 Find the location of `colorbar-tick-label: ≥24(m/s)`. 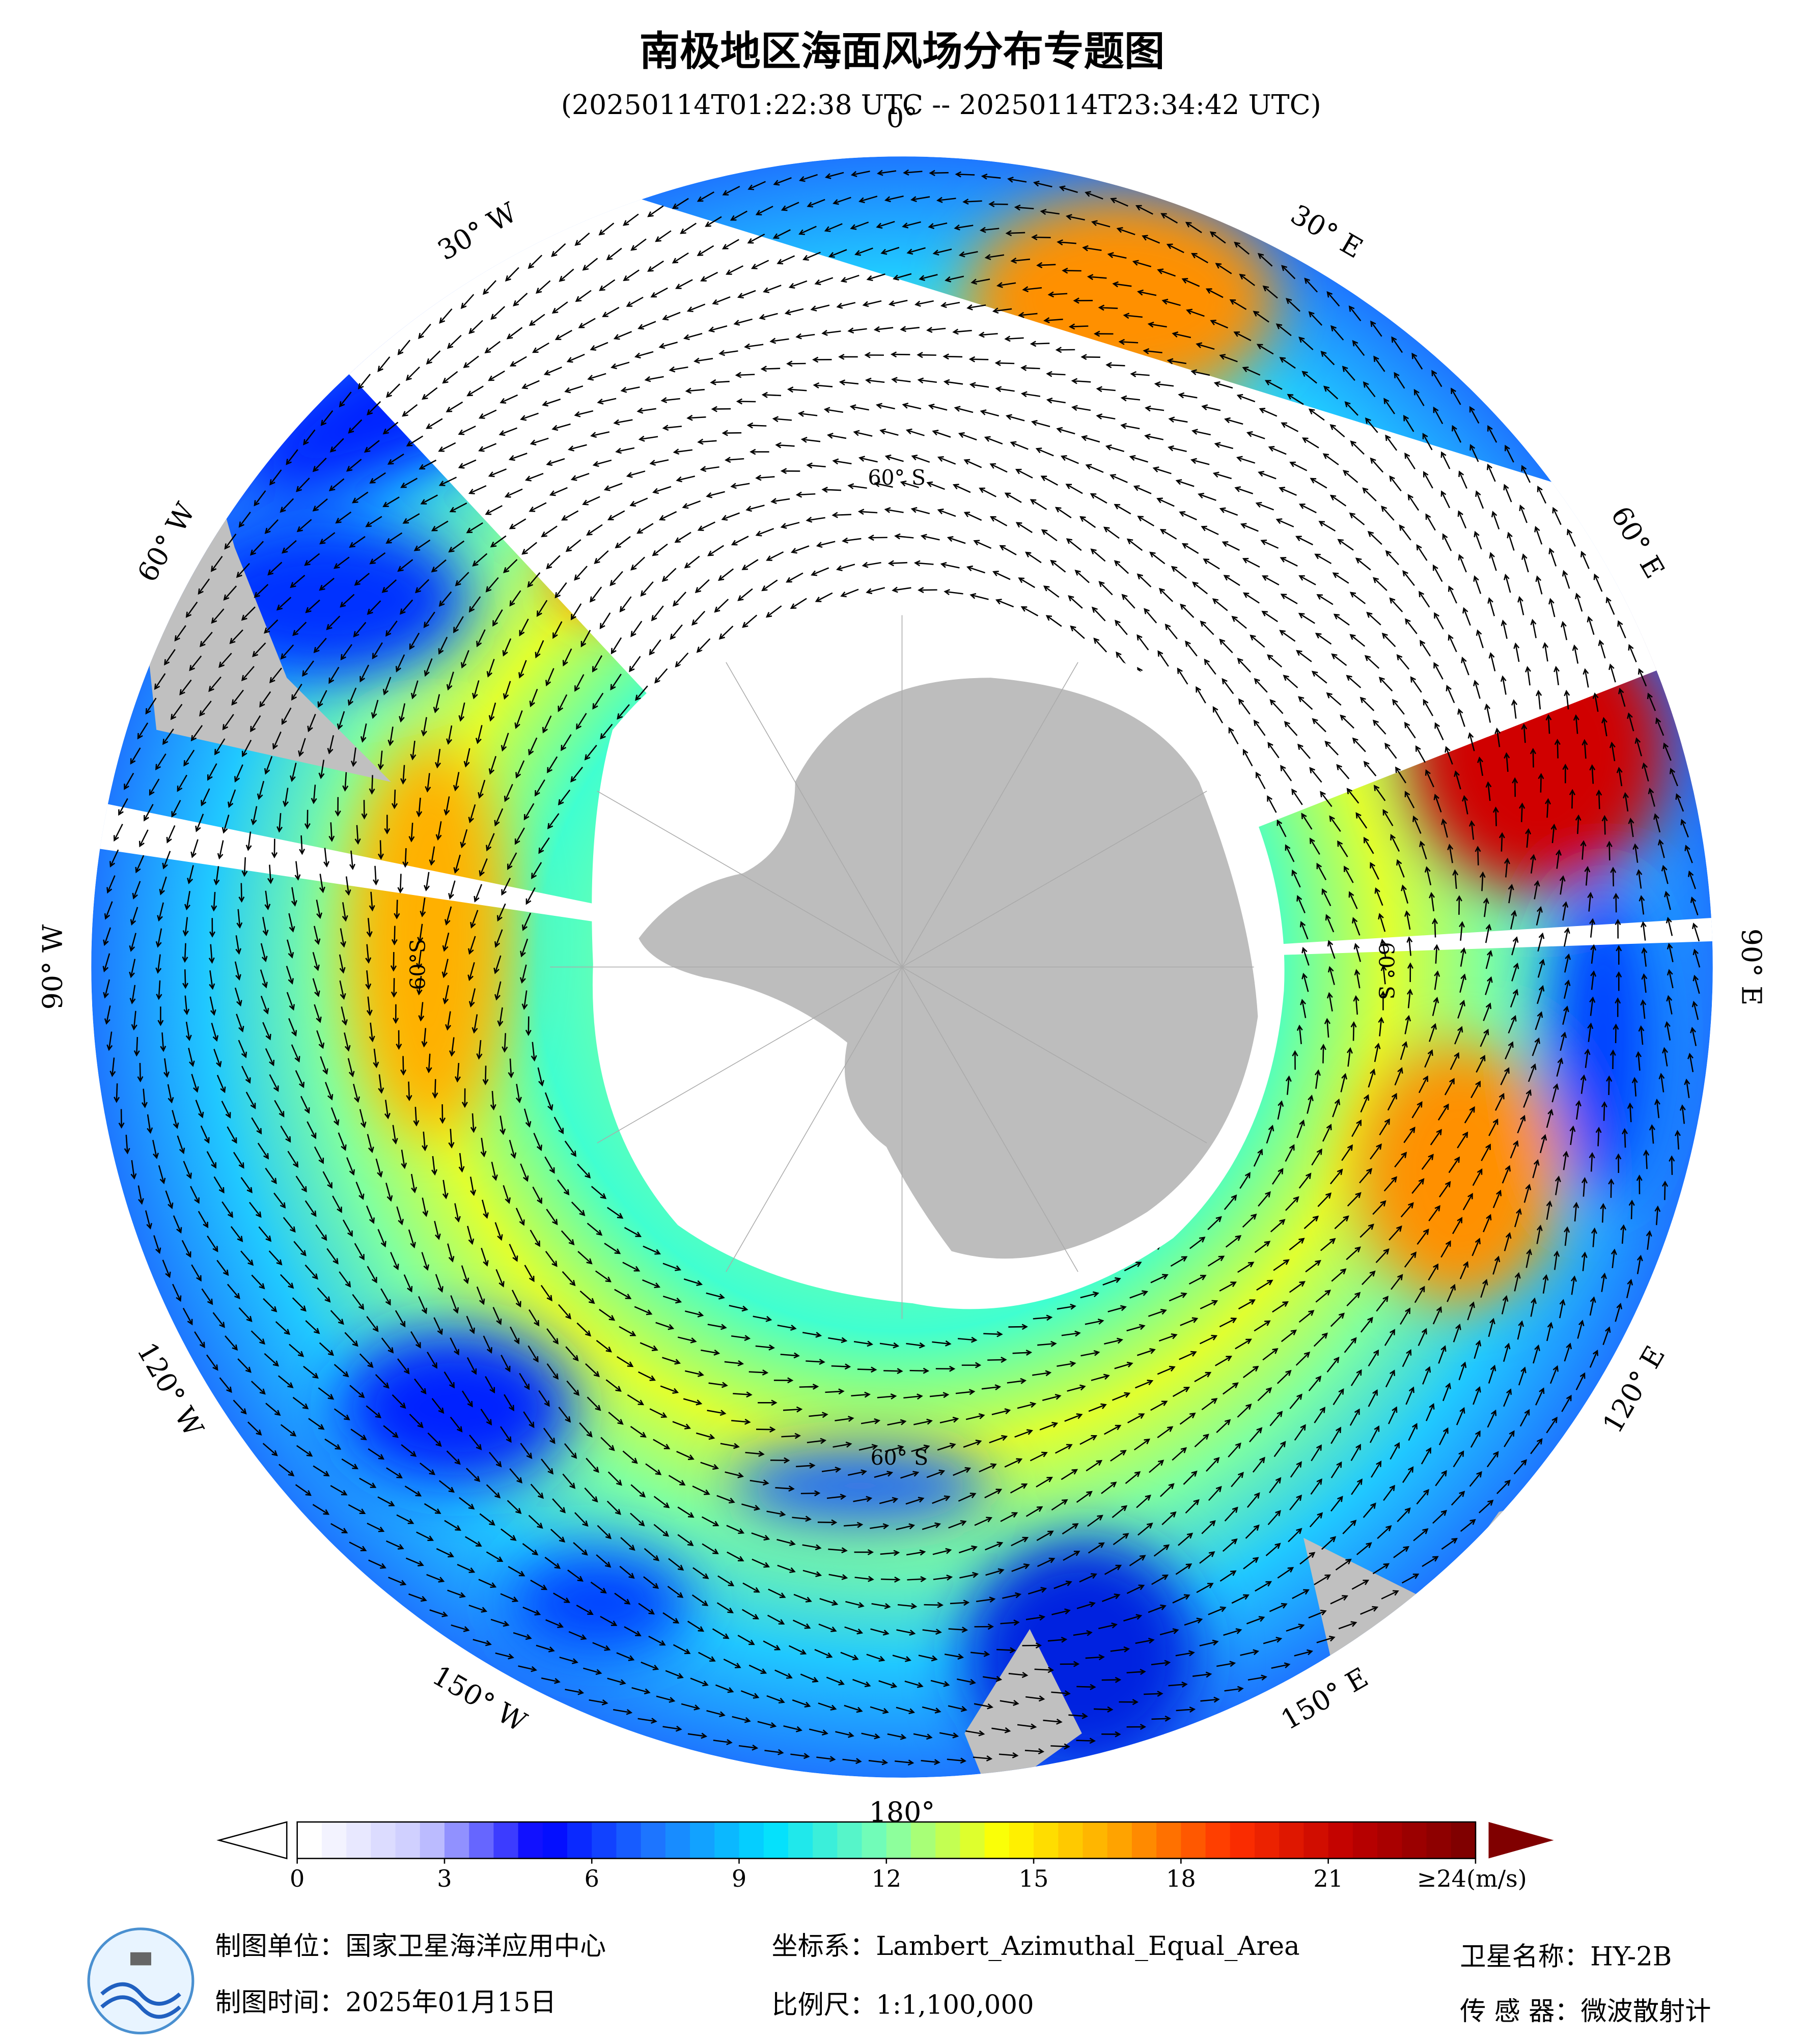

colorbar-tick-label: ≥24(m/s) is located at coordinates (1472, 1878).